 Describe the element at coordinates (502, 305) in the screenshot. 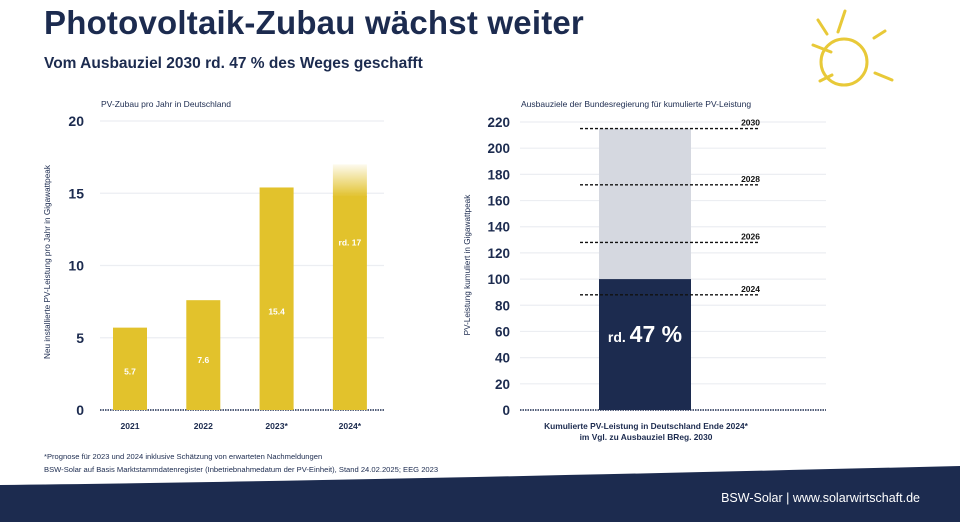

I see `y-tick-label: 80` at that location.